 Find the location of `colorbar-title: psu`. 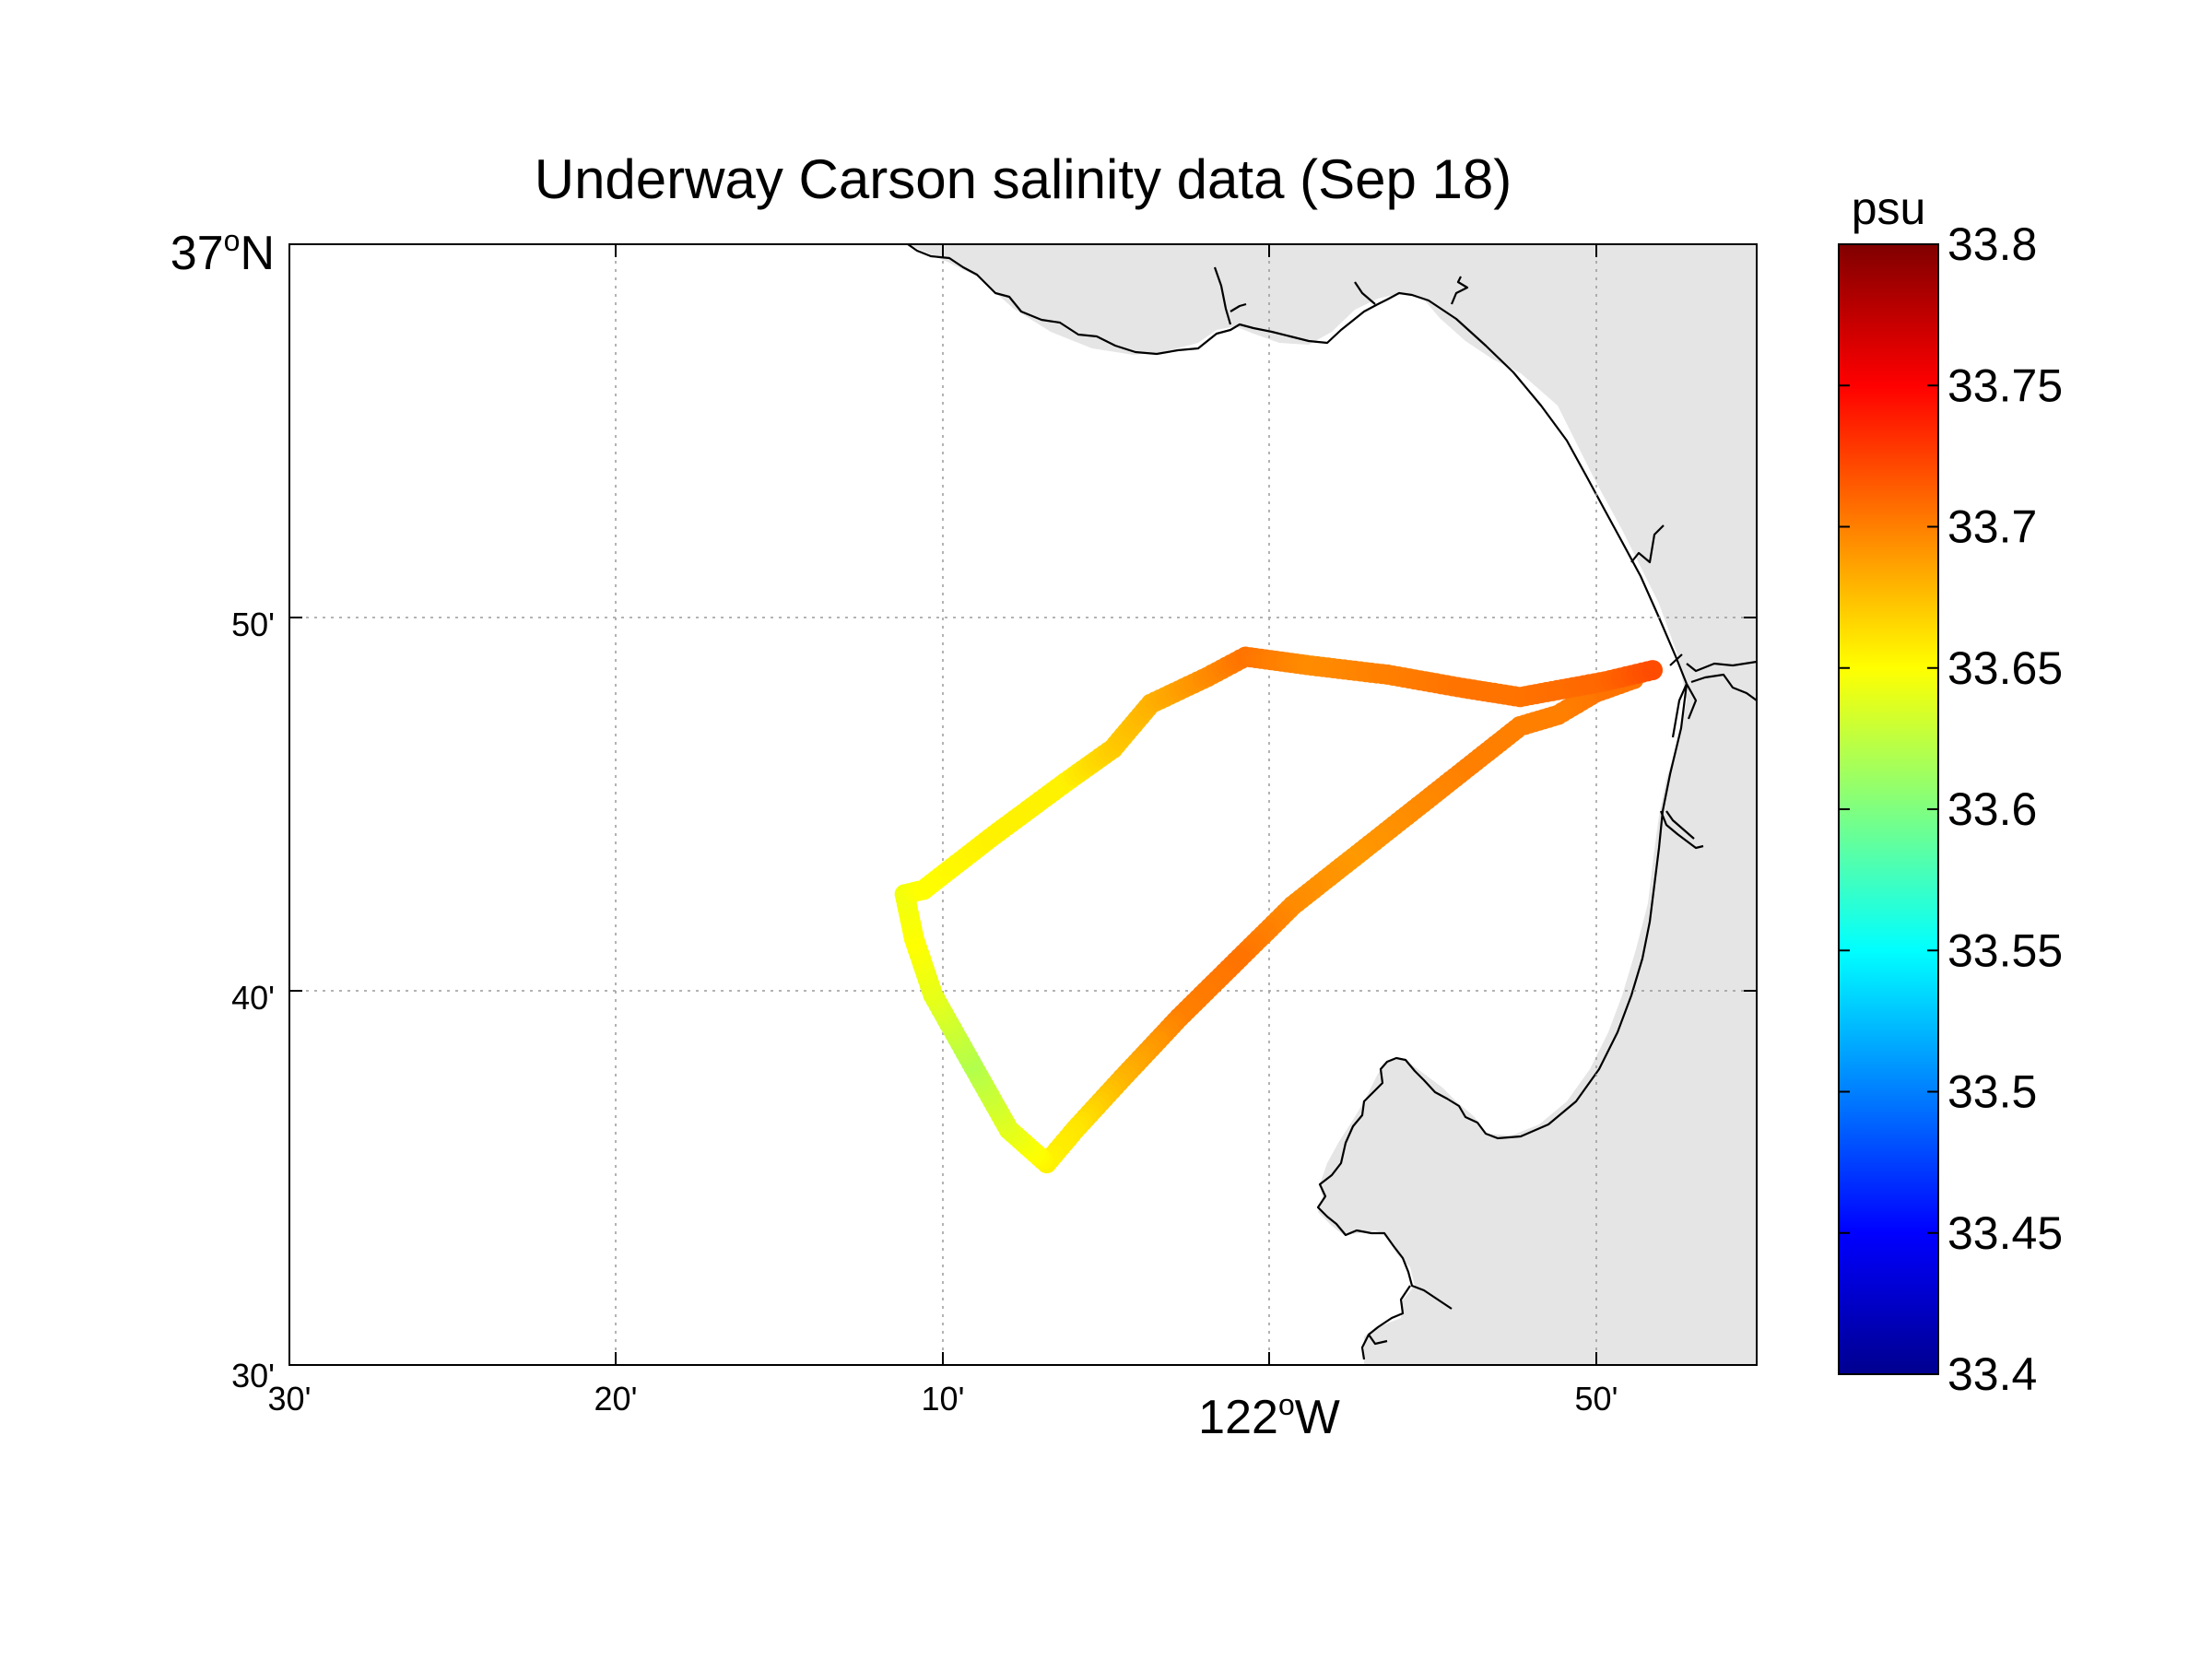

colorbar-title: psu is located at coordinates (1889, 208).